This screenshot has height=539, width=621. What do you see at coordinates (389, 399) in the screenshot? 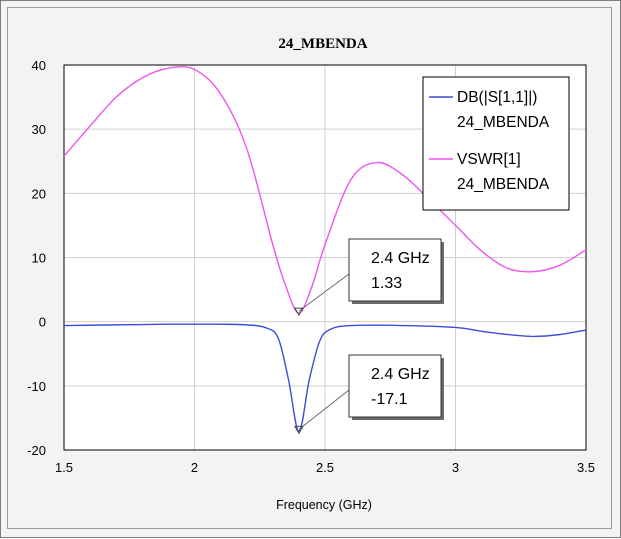
I see `marker-label-value: -17.1` at bounding box center [389, 399].